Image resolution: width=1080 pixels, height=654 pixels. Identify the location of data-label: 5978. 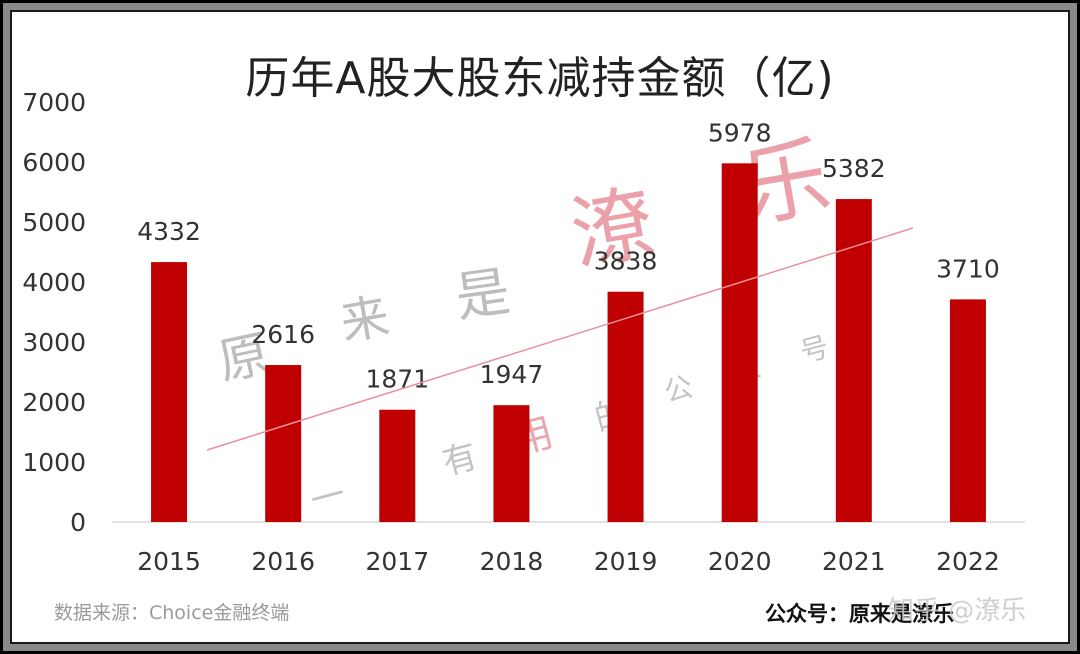
(740, 132).